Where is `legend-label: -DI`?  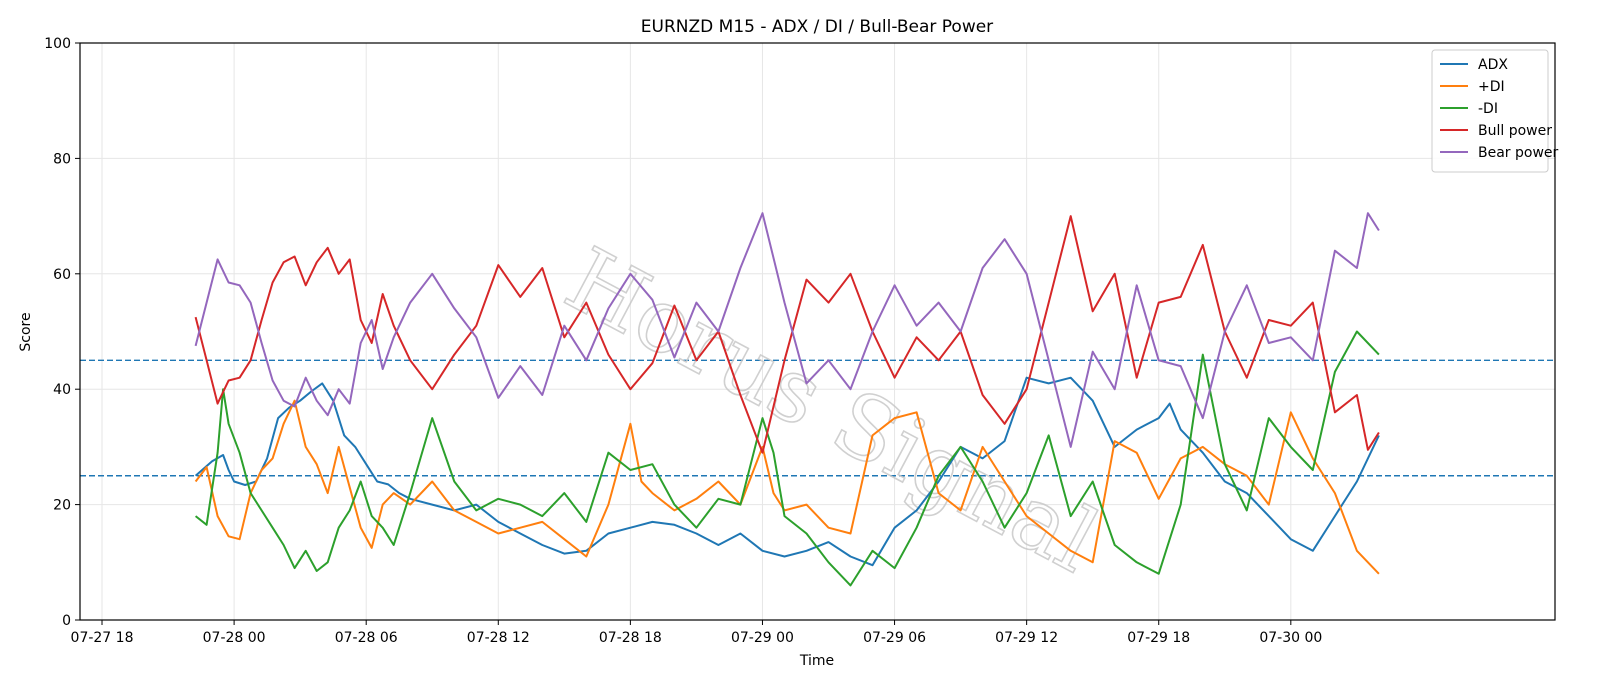
legend-label: -DI is located at coordinates (1488, 109).